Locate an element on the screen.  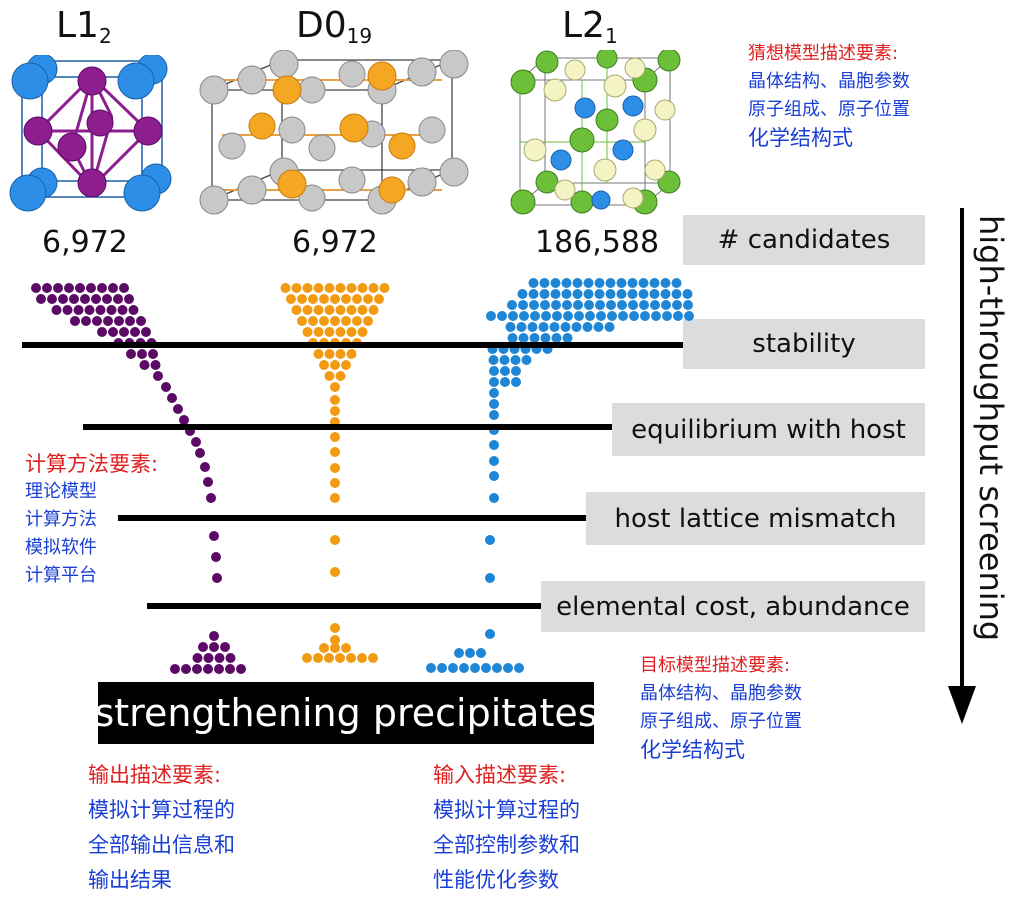
note-guess-item: 化学结构式 is located at coordinates (800, 138).